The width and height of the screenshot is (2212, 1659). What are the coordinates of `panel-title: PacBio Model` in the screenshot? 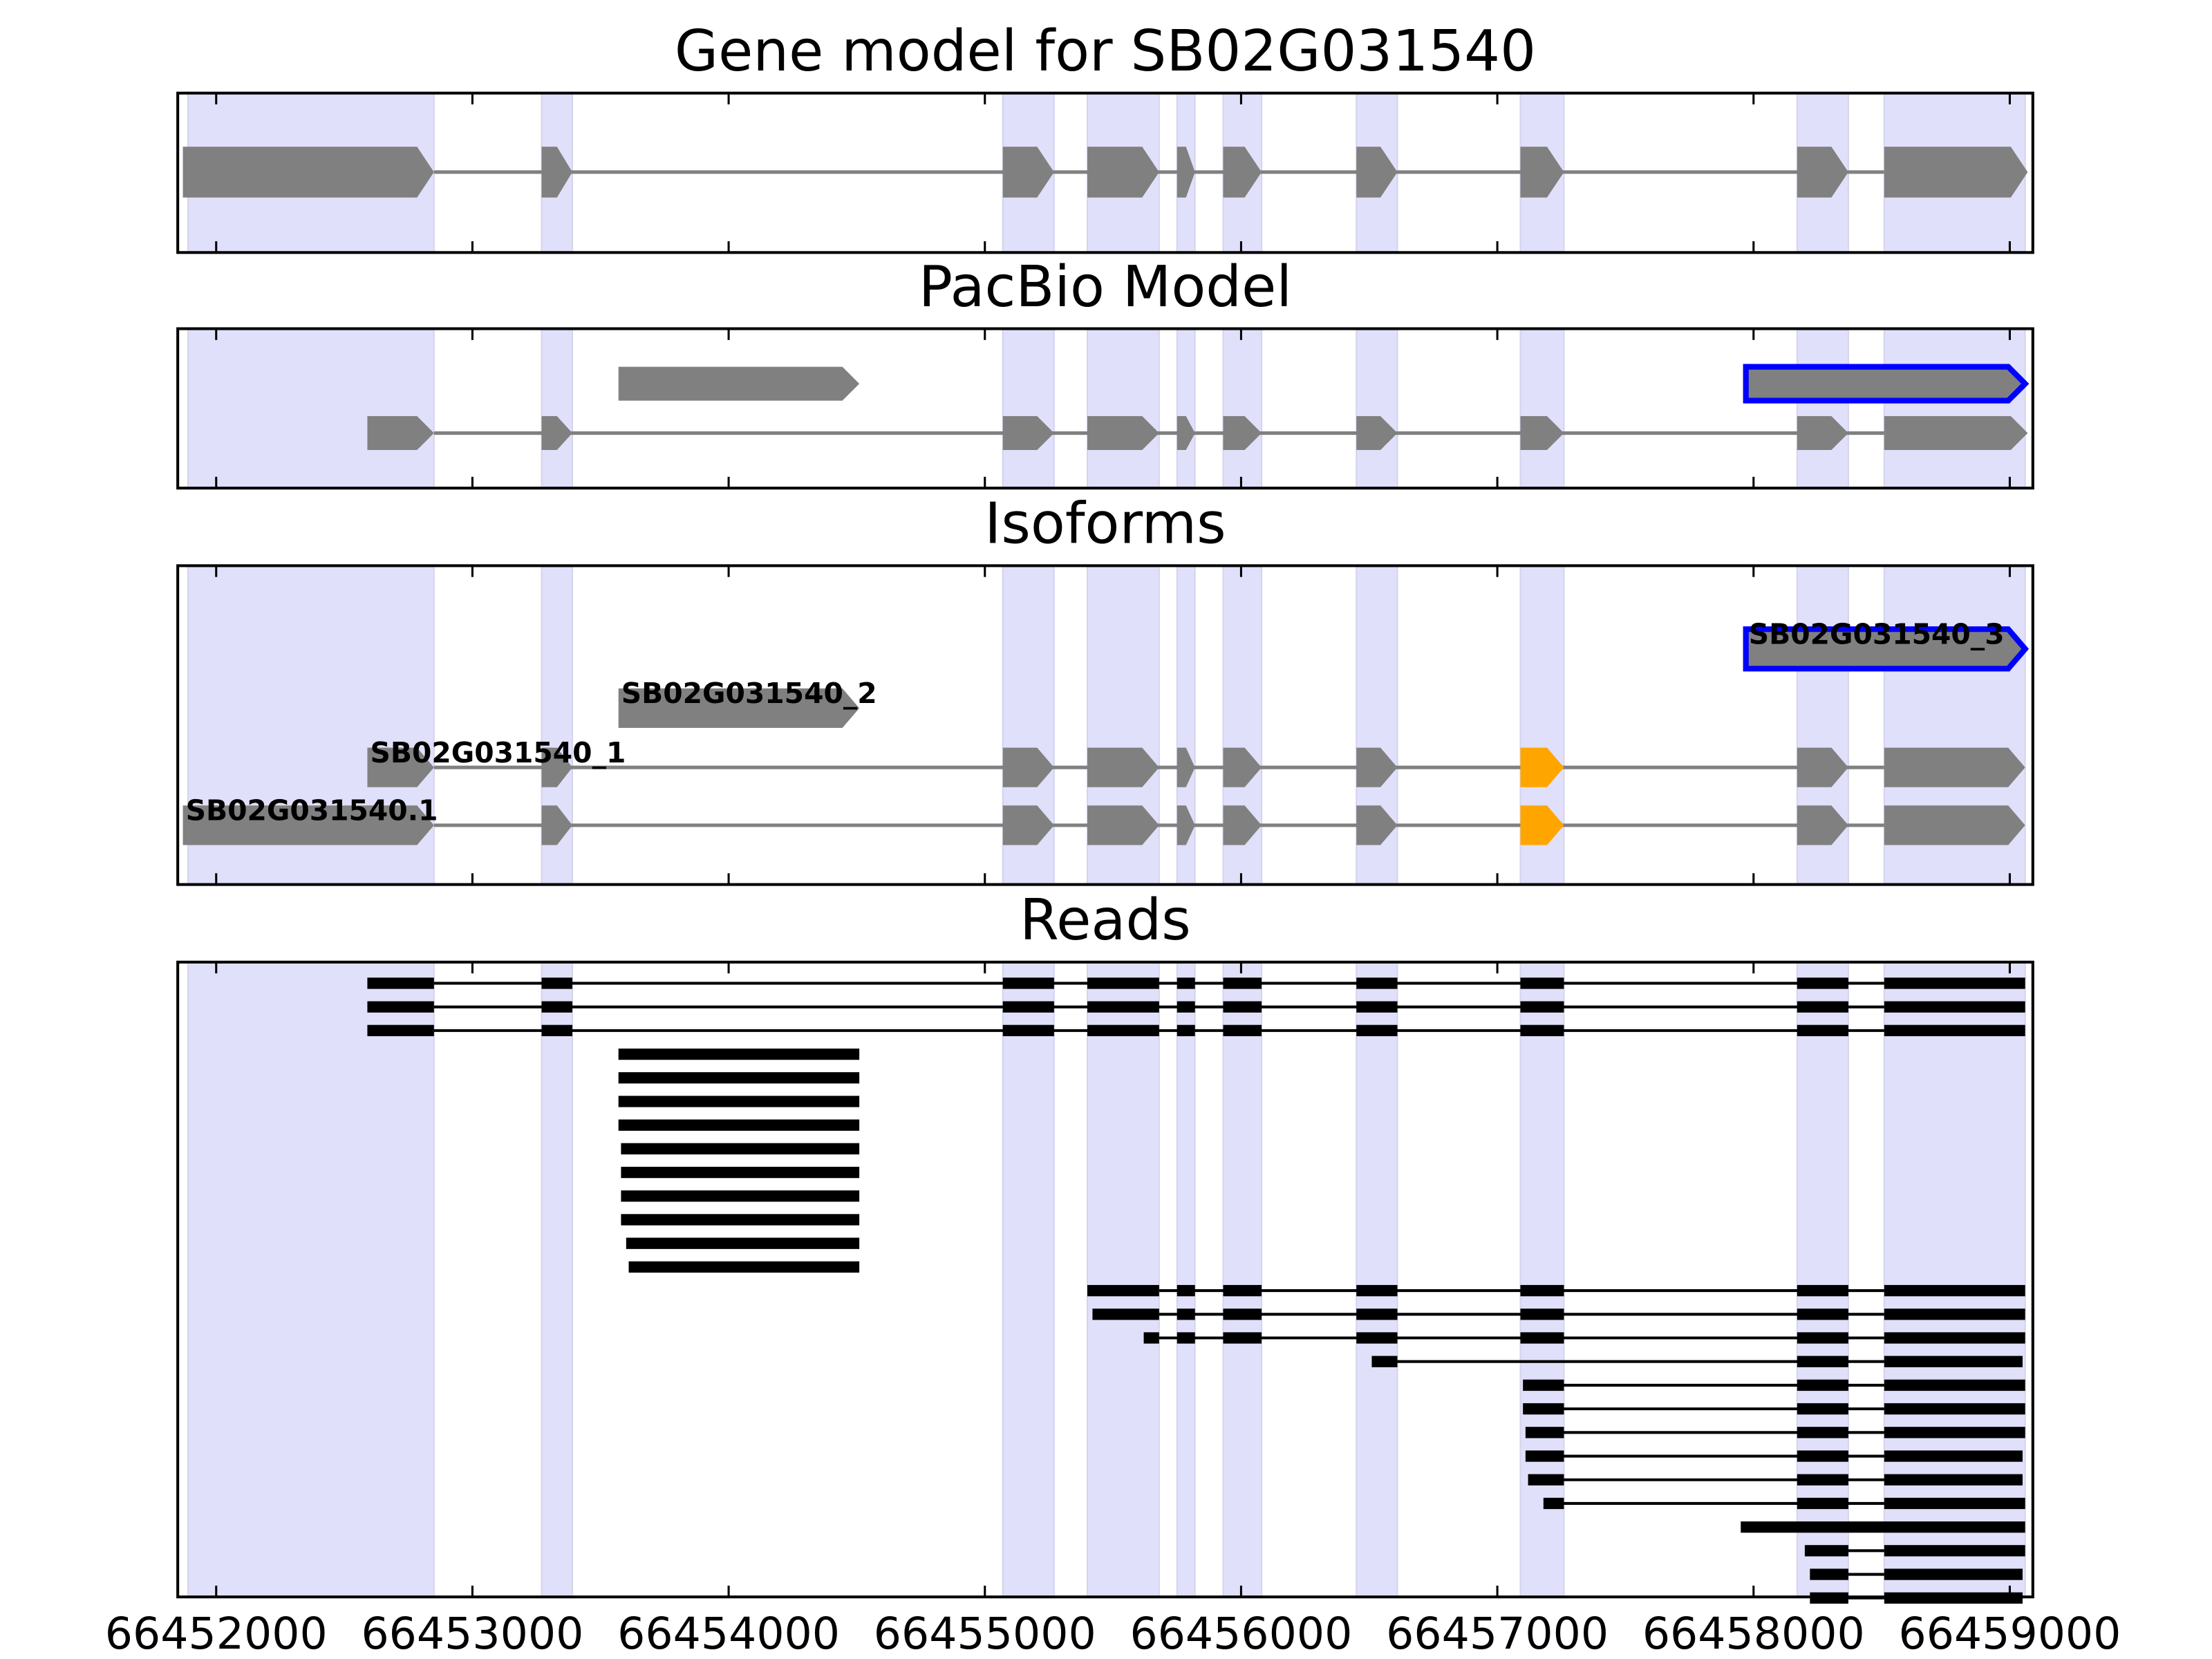 It's located at (1105, 287).